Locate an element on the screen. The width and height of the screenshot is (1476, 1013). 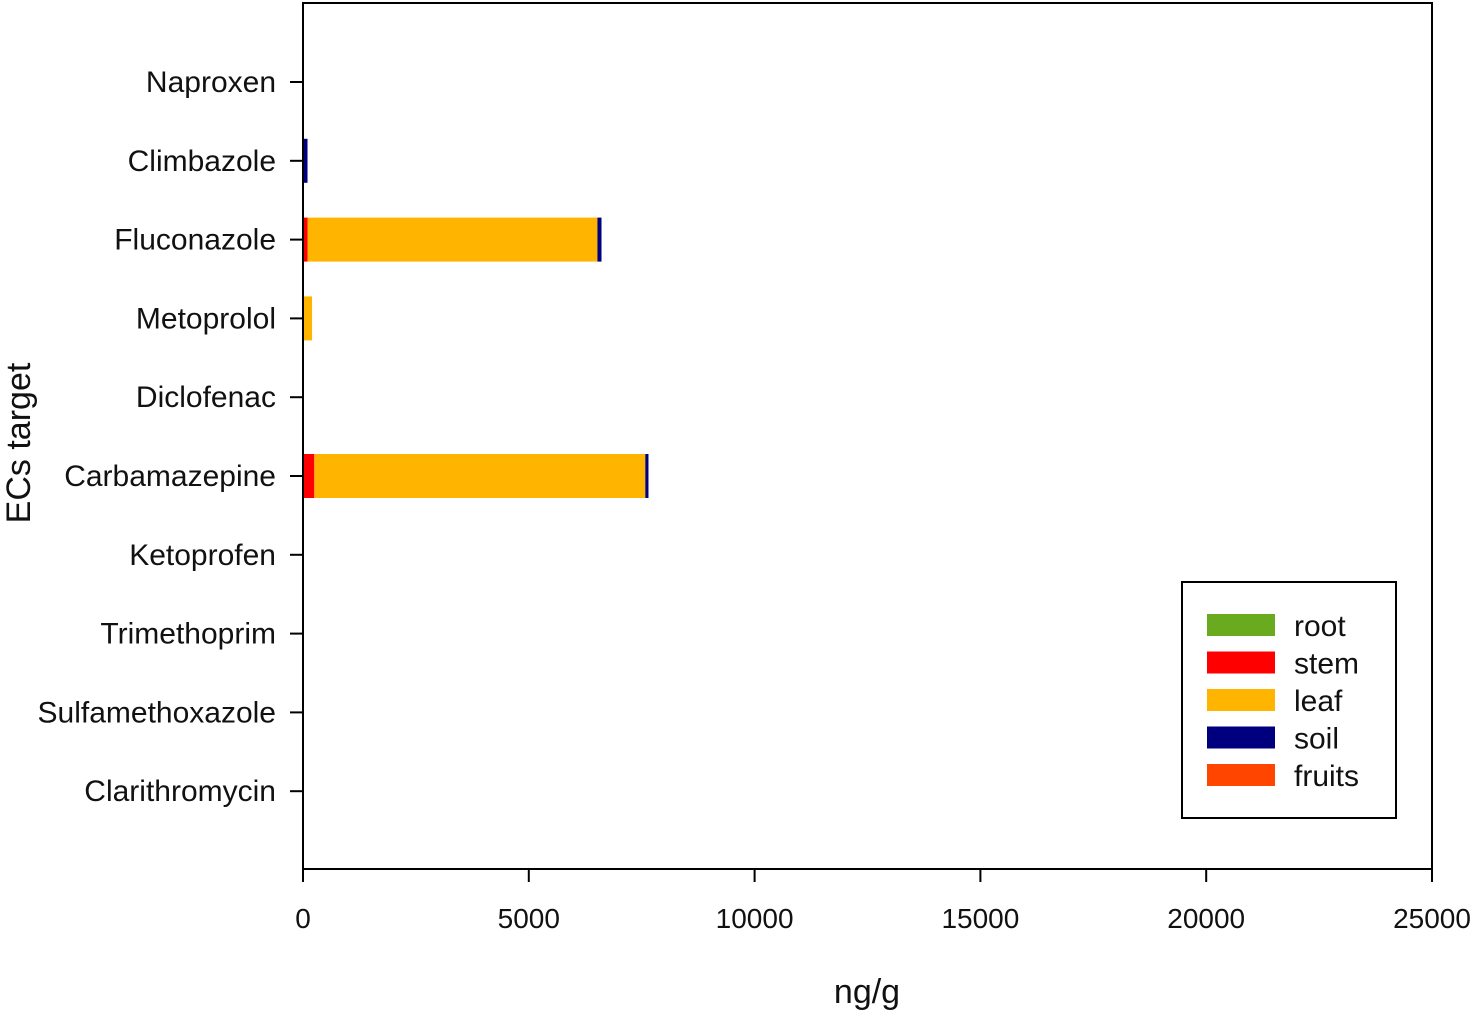
x-tick-label: 25000 is located at coordinates (1432, 918).